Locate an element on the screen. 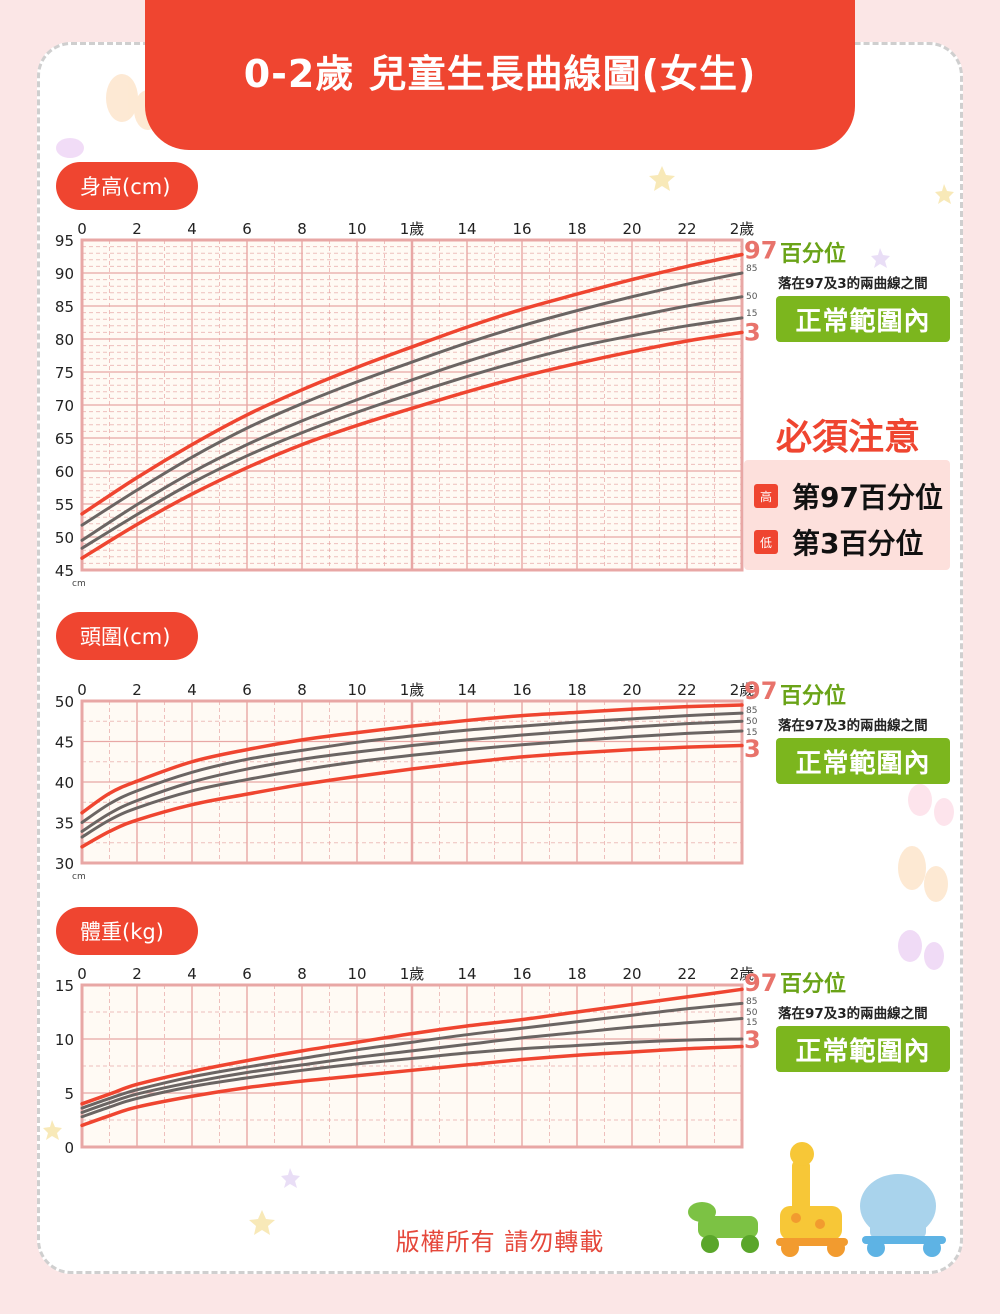  normal-range-badge-height: 正常範圍內 is located at coordinates (863, 319).